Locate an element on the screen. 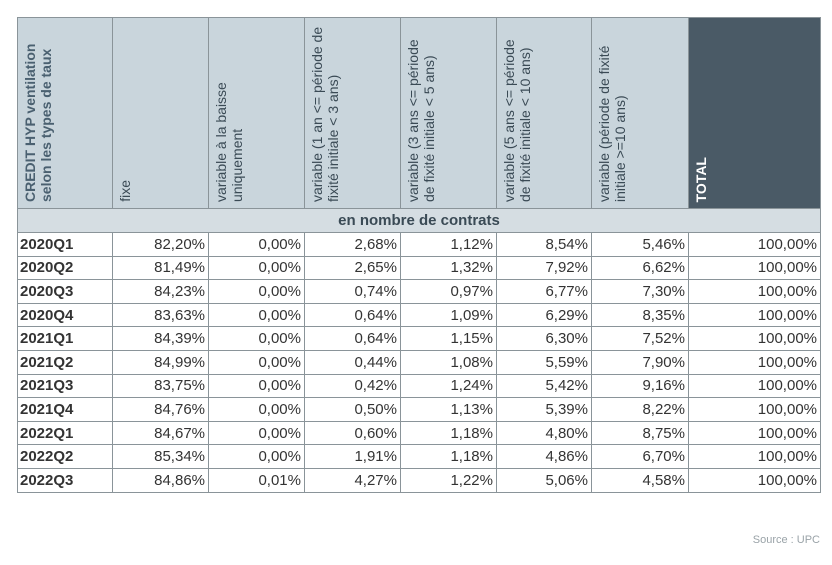 The height and width of the screenshot is (565, 832). cell: 4,27% is located at coordinates (352, 480).